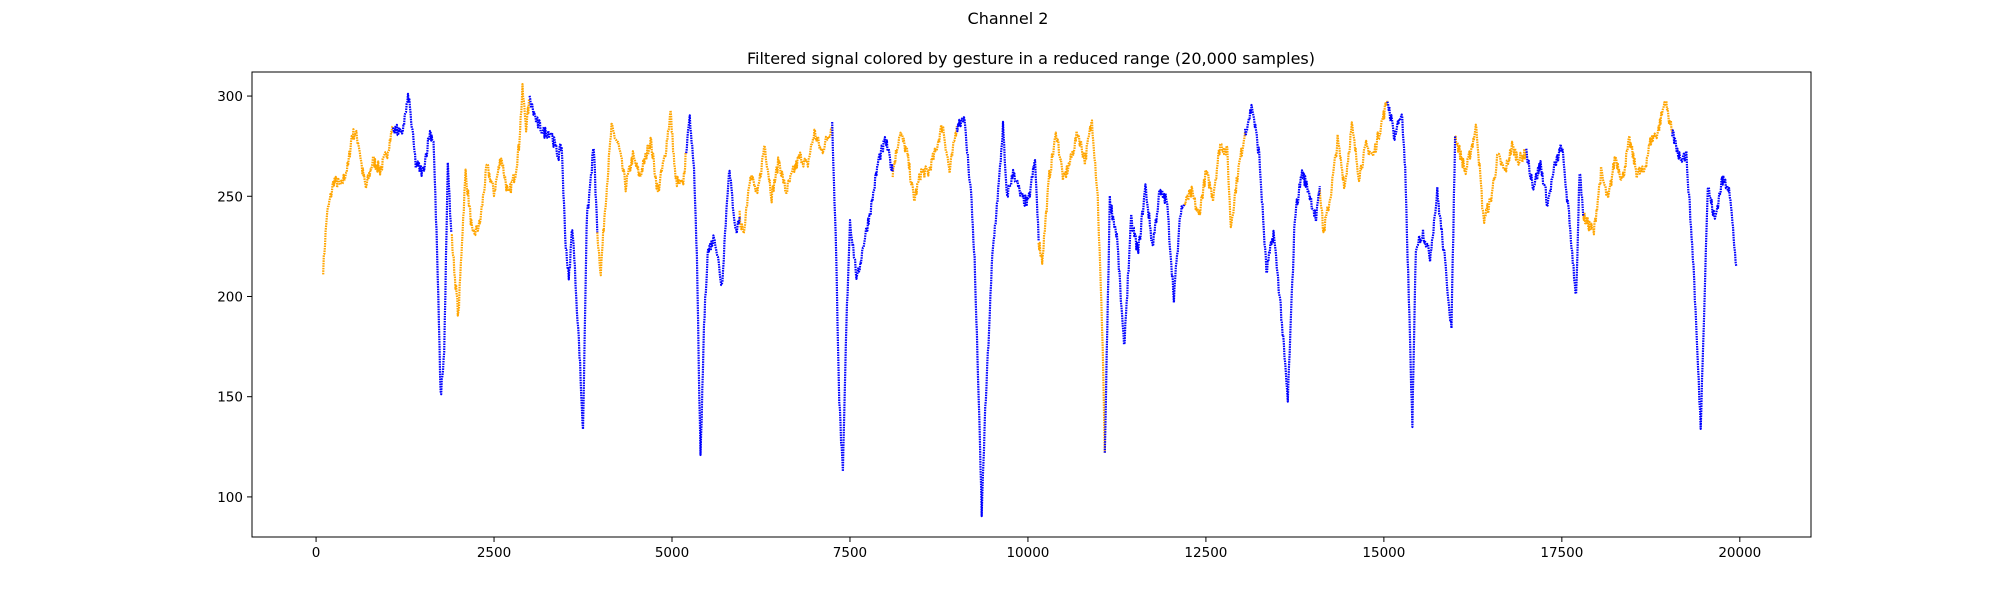 This screenshot has width=2000, height=600. Describe the element at coordinates (1008, 18) in the screenshot. I see `figure-suptitle: Channel 2` at that location.